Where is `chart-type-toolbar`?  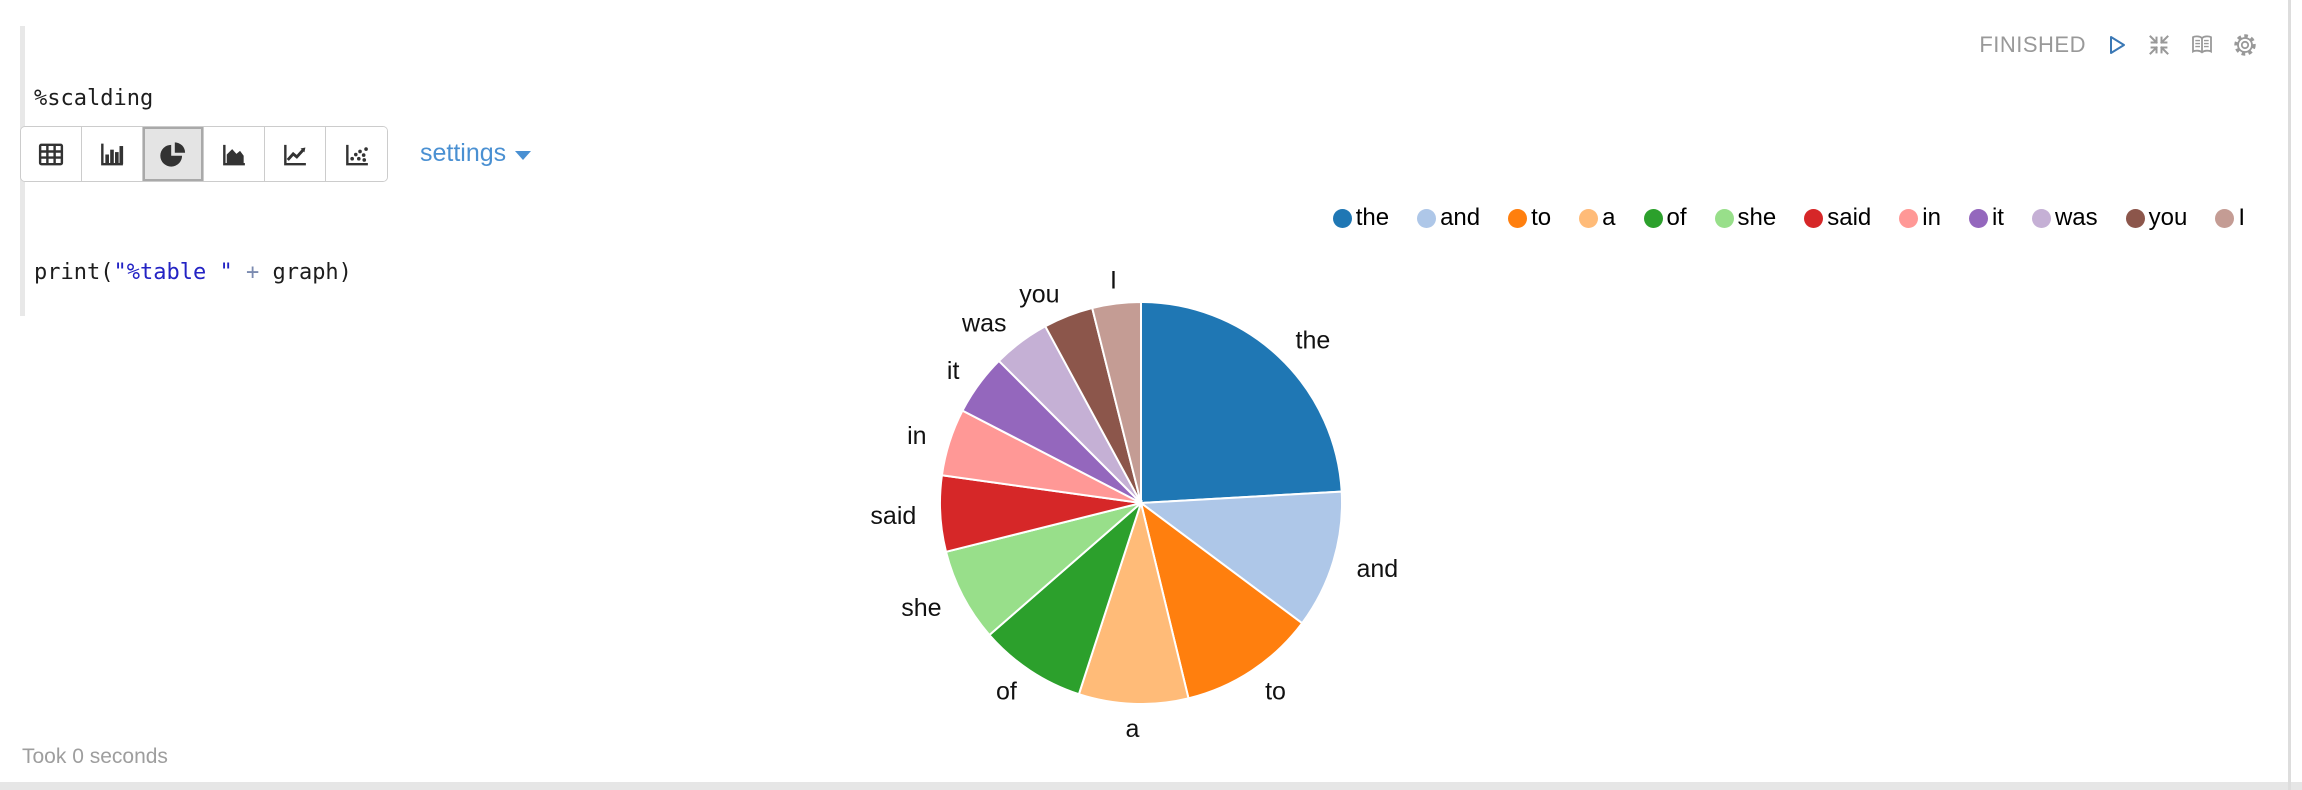
chart-type-toolbar is located at coordinates (204, 154).